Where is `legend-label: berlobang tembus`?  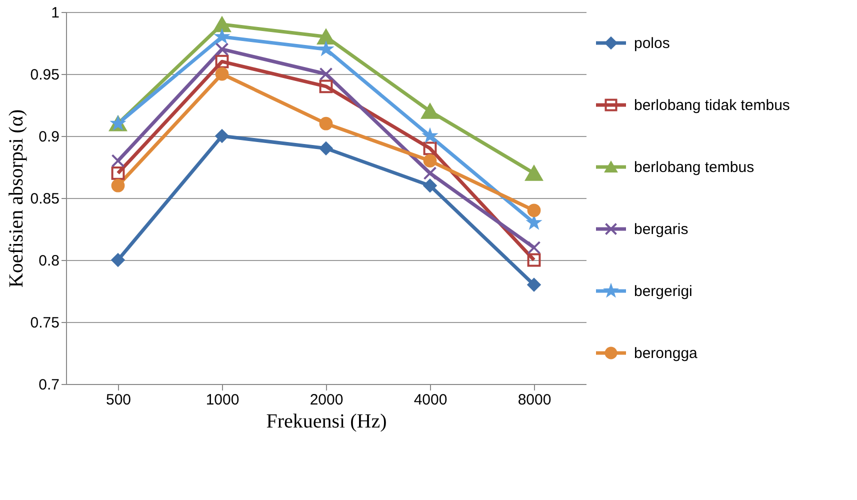
legend-label: berlobang tembus is located at coordinates (694, 167).